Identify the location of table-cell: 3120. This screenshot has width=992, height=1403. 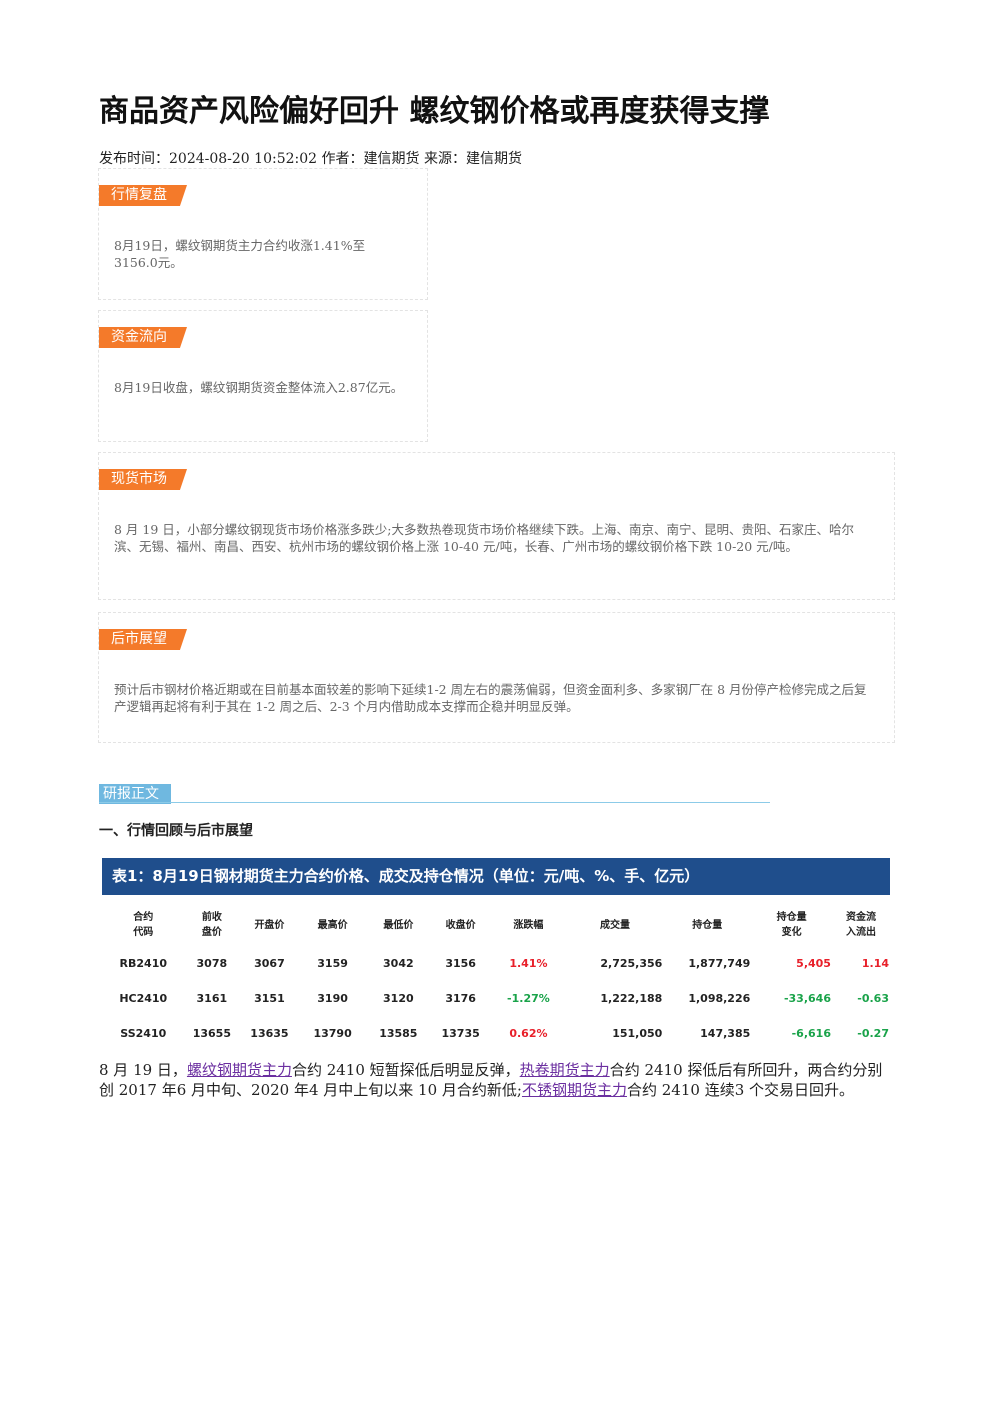
(398, 998).